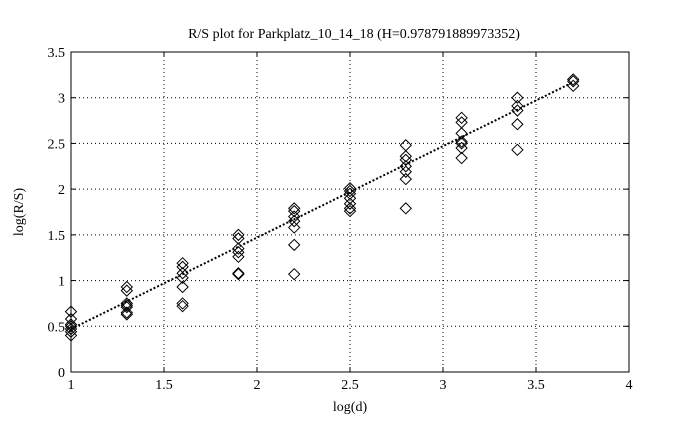 The image size is (678, 435). What do you see at coordinates (57, 236) in the screenshot?
I see `y-tick-label: 1.5` at bounding box center [57, 236].